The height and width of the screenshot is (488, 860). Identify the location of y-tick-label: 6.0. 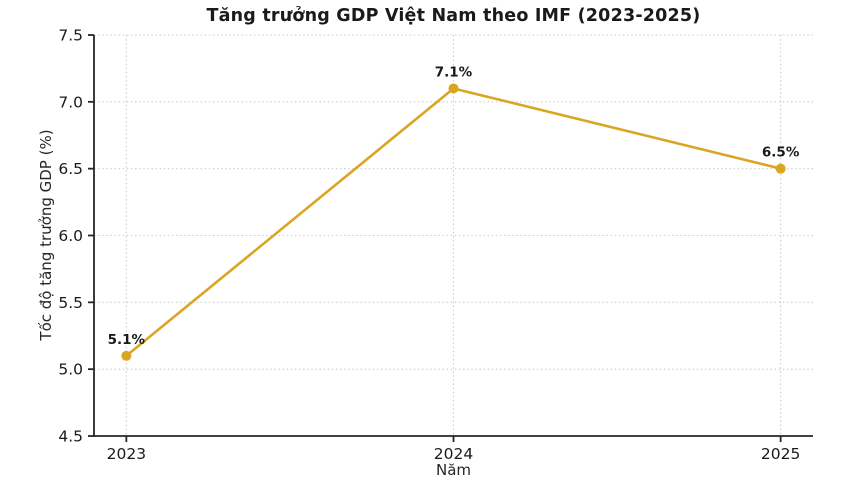
(70, 236).